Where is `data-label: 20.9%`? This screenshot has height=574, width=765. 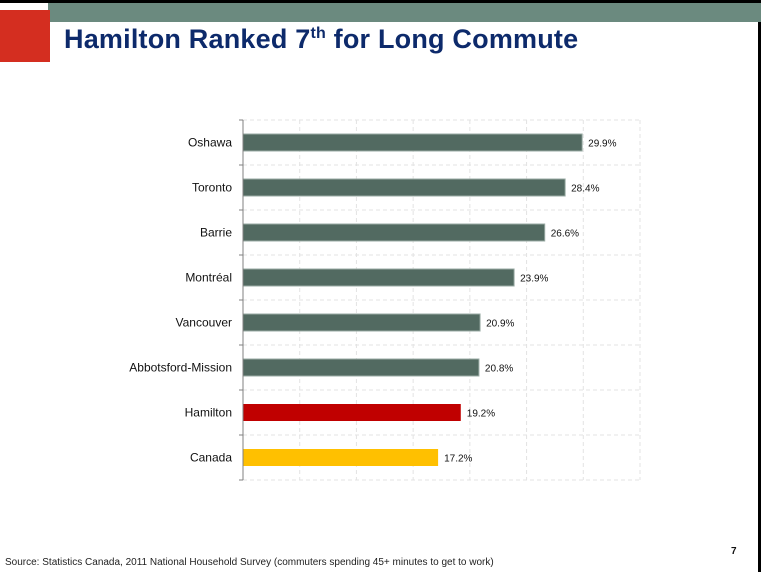
data-label: 20.9% is located at coordinates (500, 324).